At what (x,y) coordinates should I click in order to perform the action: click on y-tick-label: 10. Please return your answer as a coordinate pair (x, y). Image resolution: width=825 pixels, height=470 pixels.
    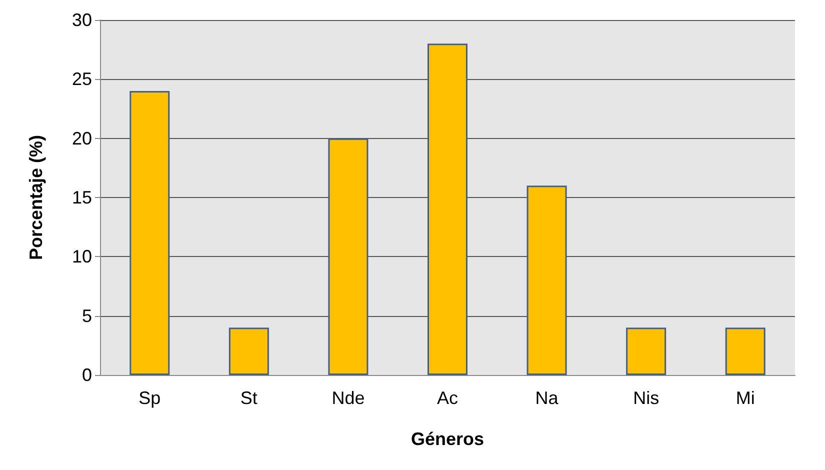
    Looking at the image, I should click on (82, 256).